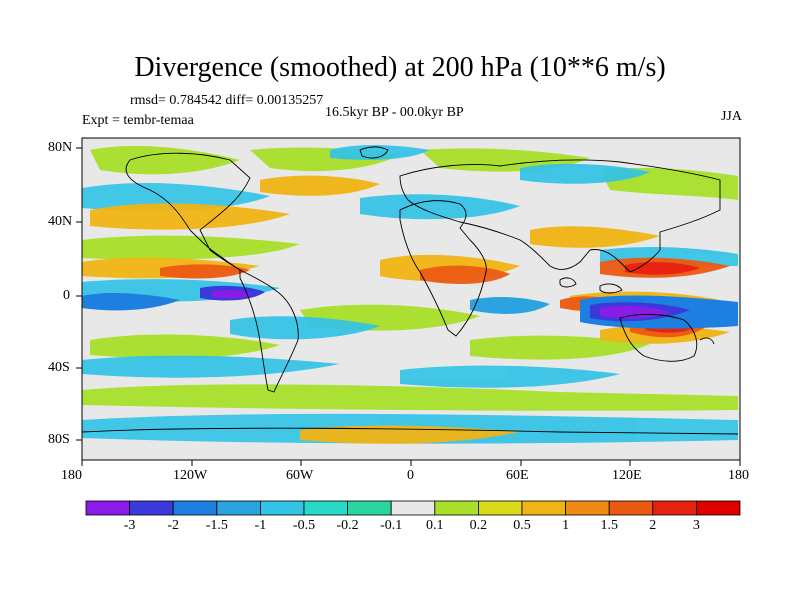 This screenshot has height=600, width=800. What do you see at coordinates (391, 525) in the screenshot?
I see `colorbar-label: -0.1` at bounding box center [391, 525].